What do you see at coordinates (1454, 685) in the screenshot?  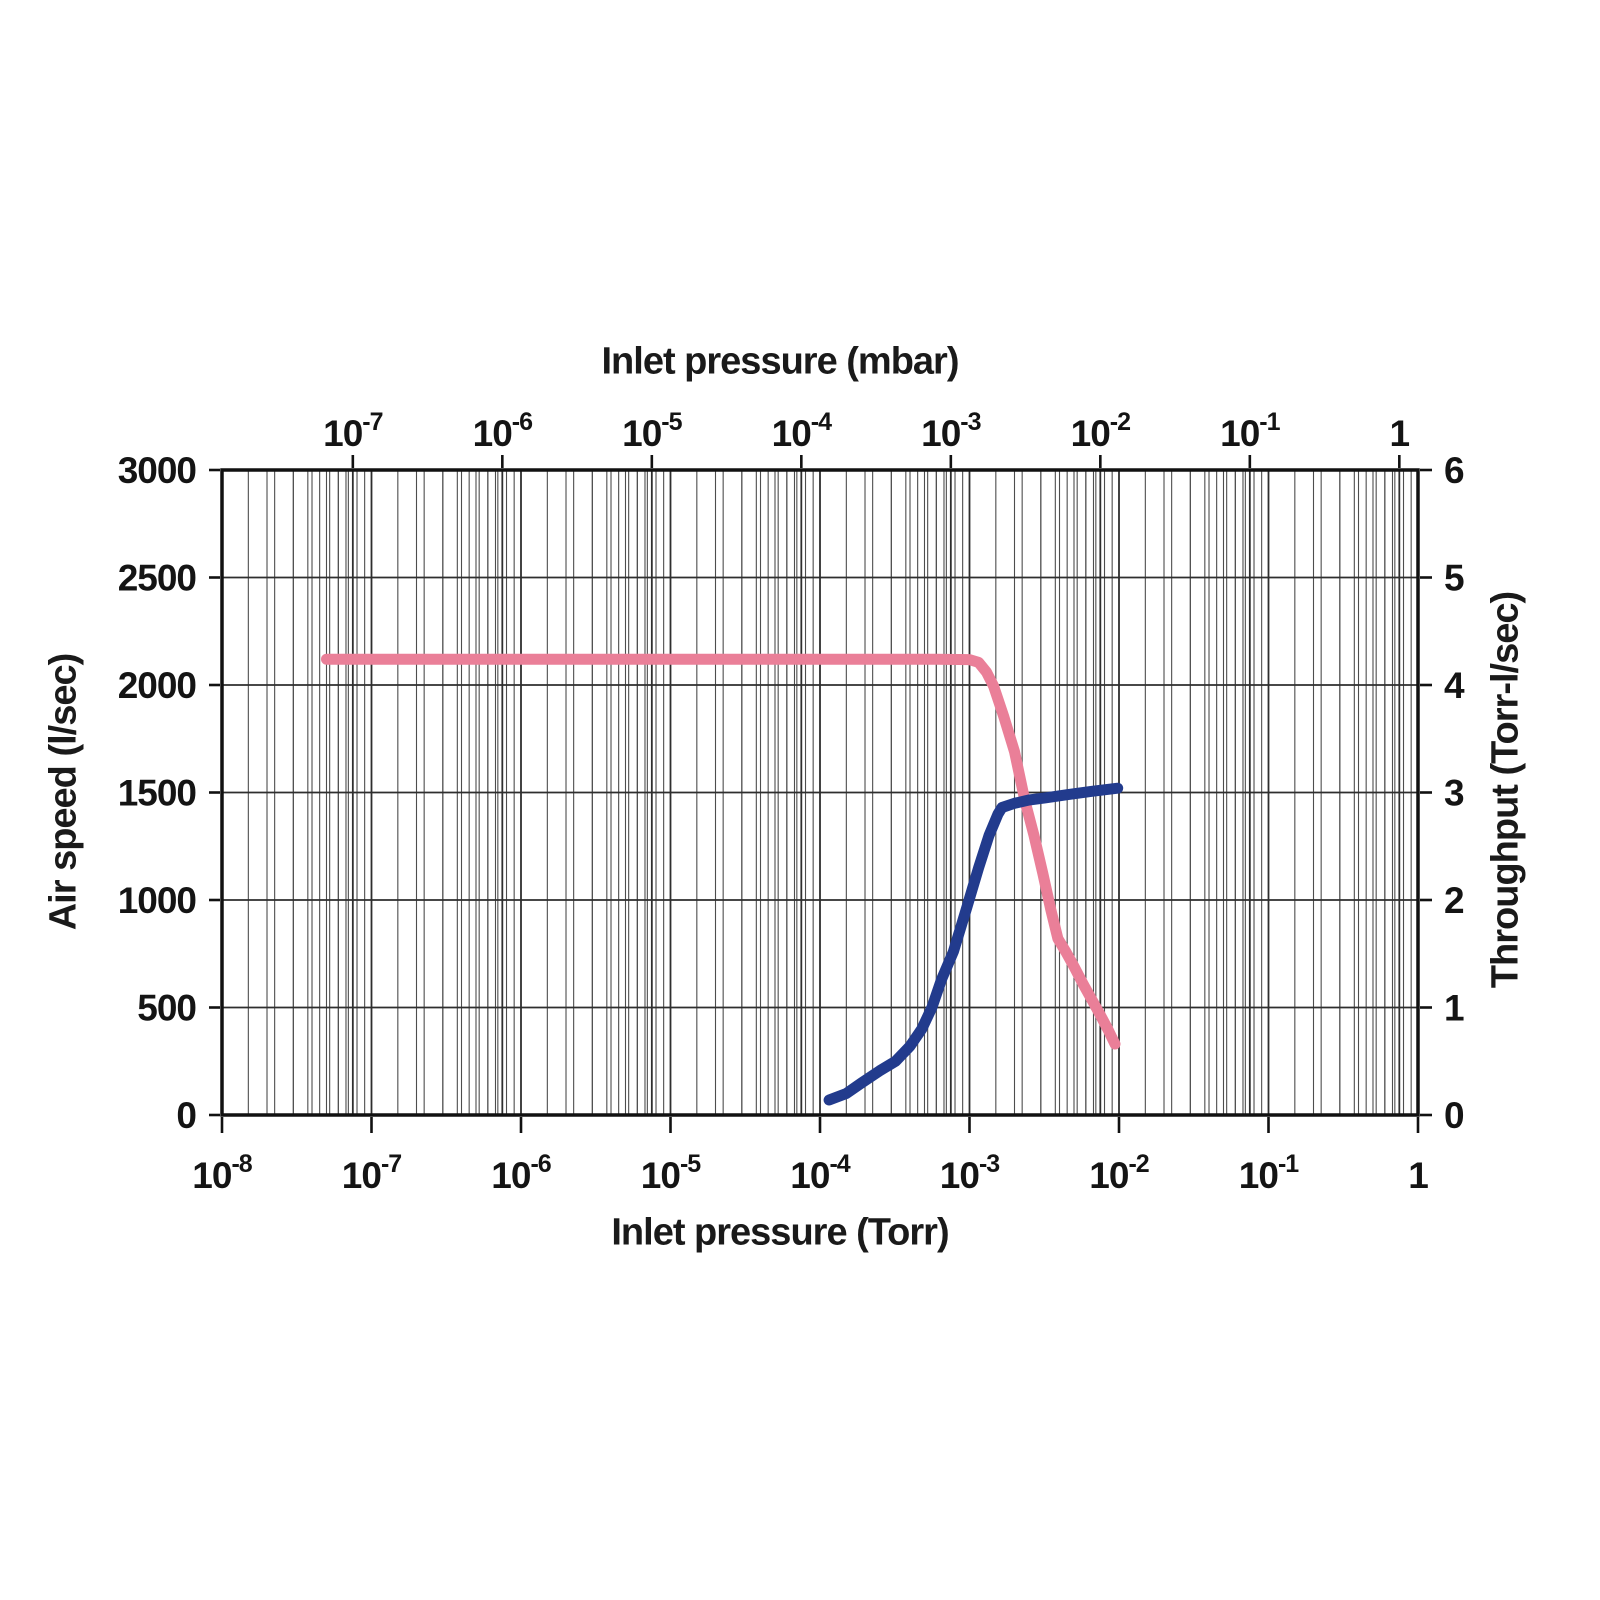 I see `right-tick-label: 4` at bounding box center [1454, 685].